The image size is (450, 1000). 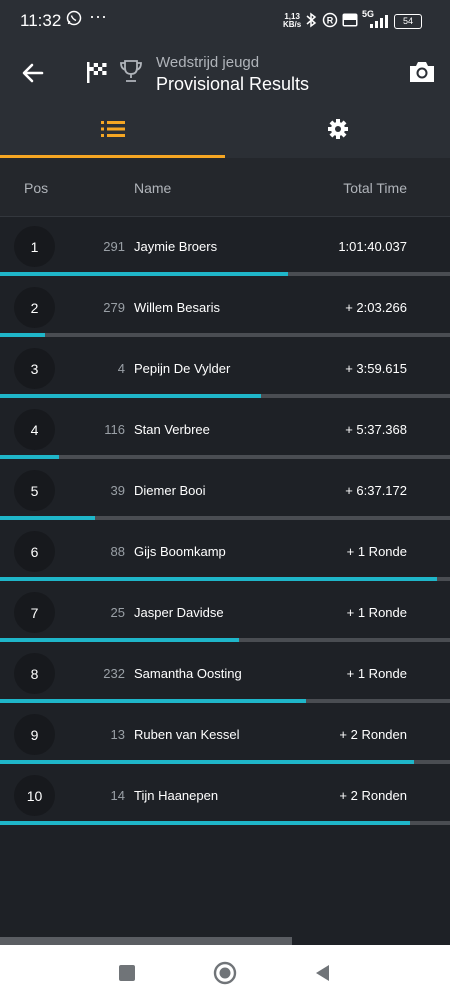 What do you see at coordinates (225, 796) in the screenshot?
I see `result-row: 10 14 Tijn Haanepen + 2 Ronden` at bounding box center [225, 796].